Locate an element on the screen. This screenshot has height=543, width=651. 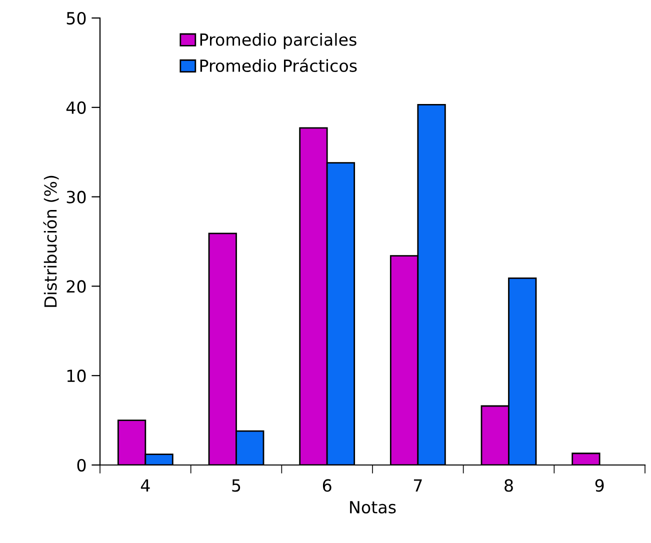
y-axis-title: Distribución (%) is located at coordinates (51, 241).